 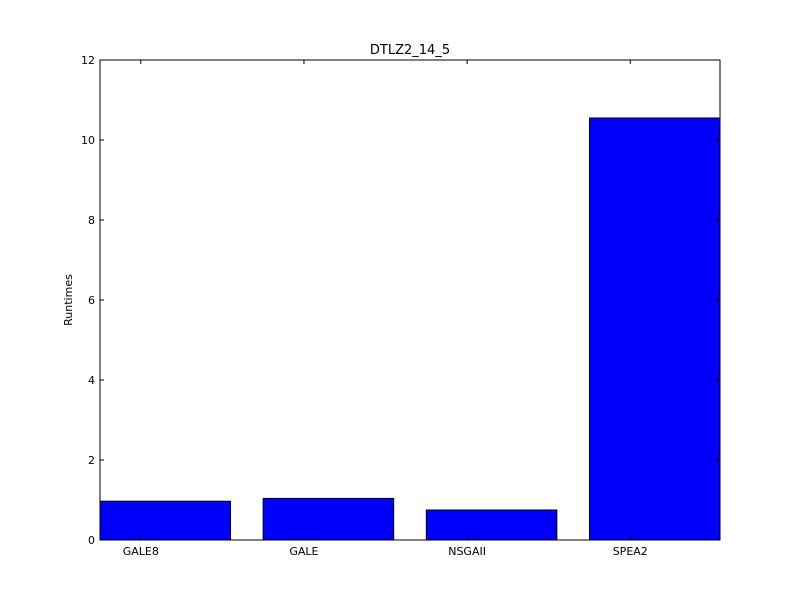 I want to click on bar-spea2, so click(x=654, y=329).